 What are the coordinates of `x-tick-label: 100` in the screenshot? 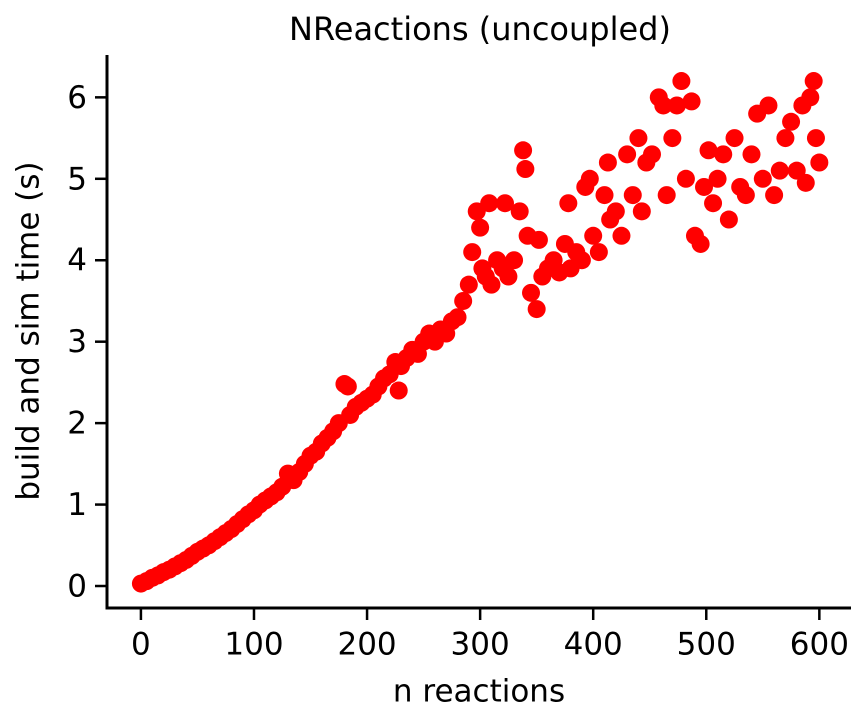 It's located at (253, 645).